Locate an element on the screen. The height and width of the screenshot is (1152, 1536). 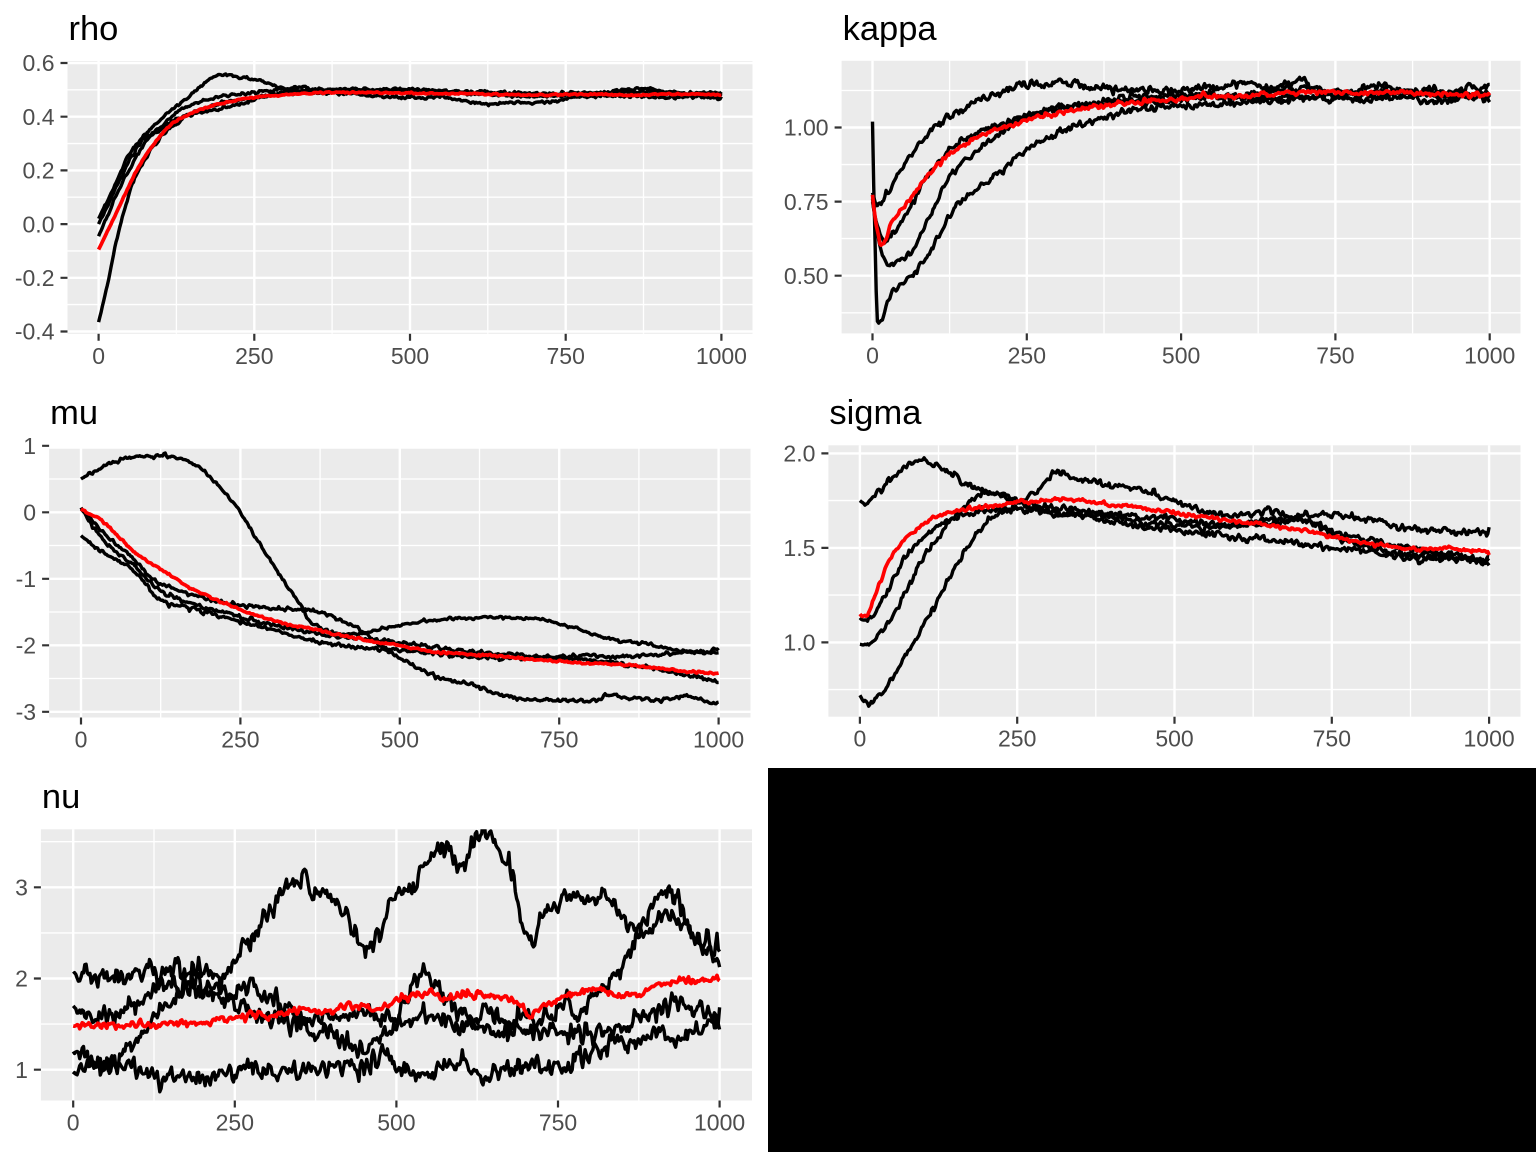
svg-text: 0.2 is located at coordinates (39, 171).